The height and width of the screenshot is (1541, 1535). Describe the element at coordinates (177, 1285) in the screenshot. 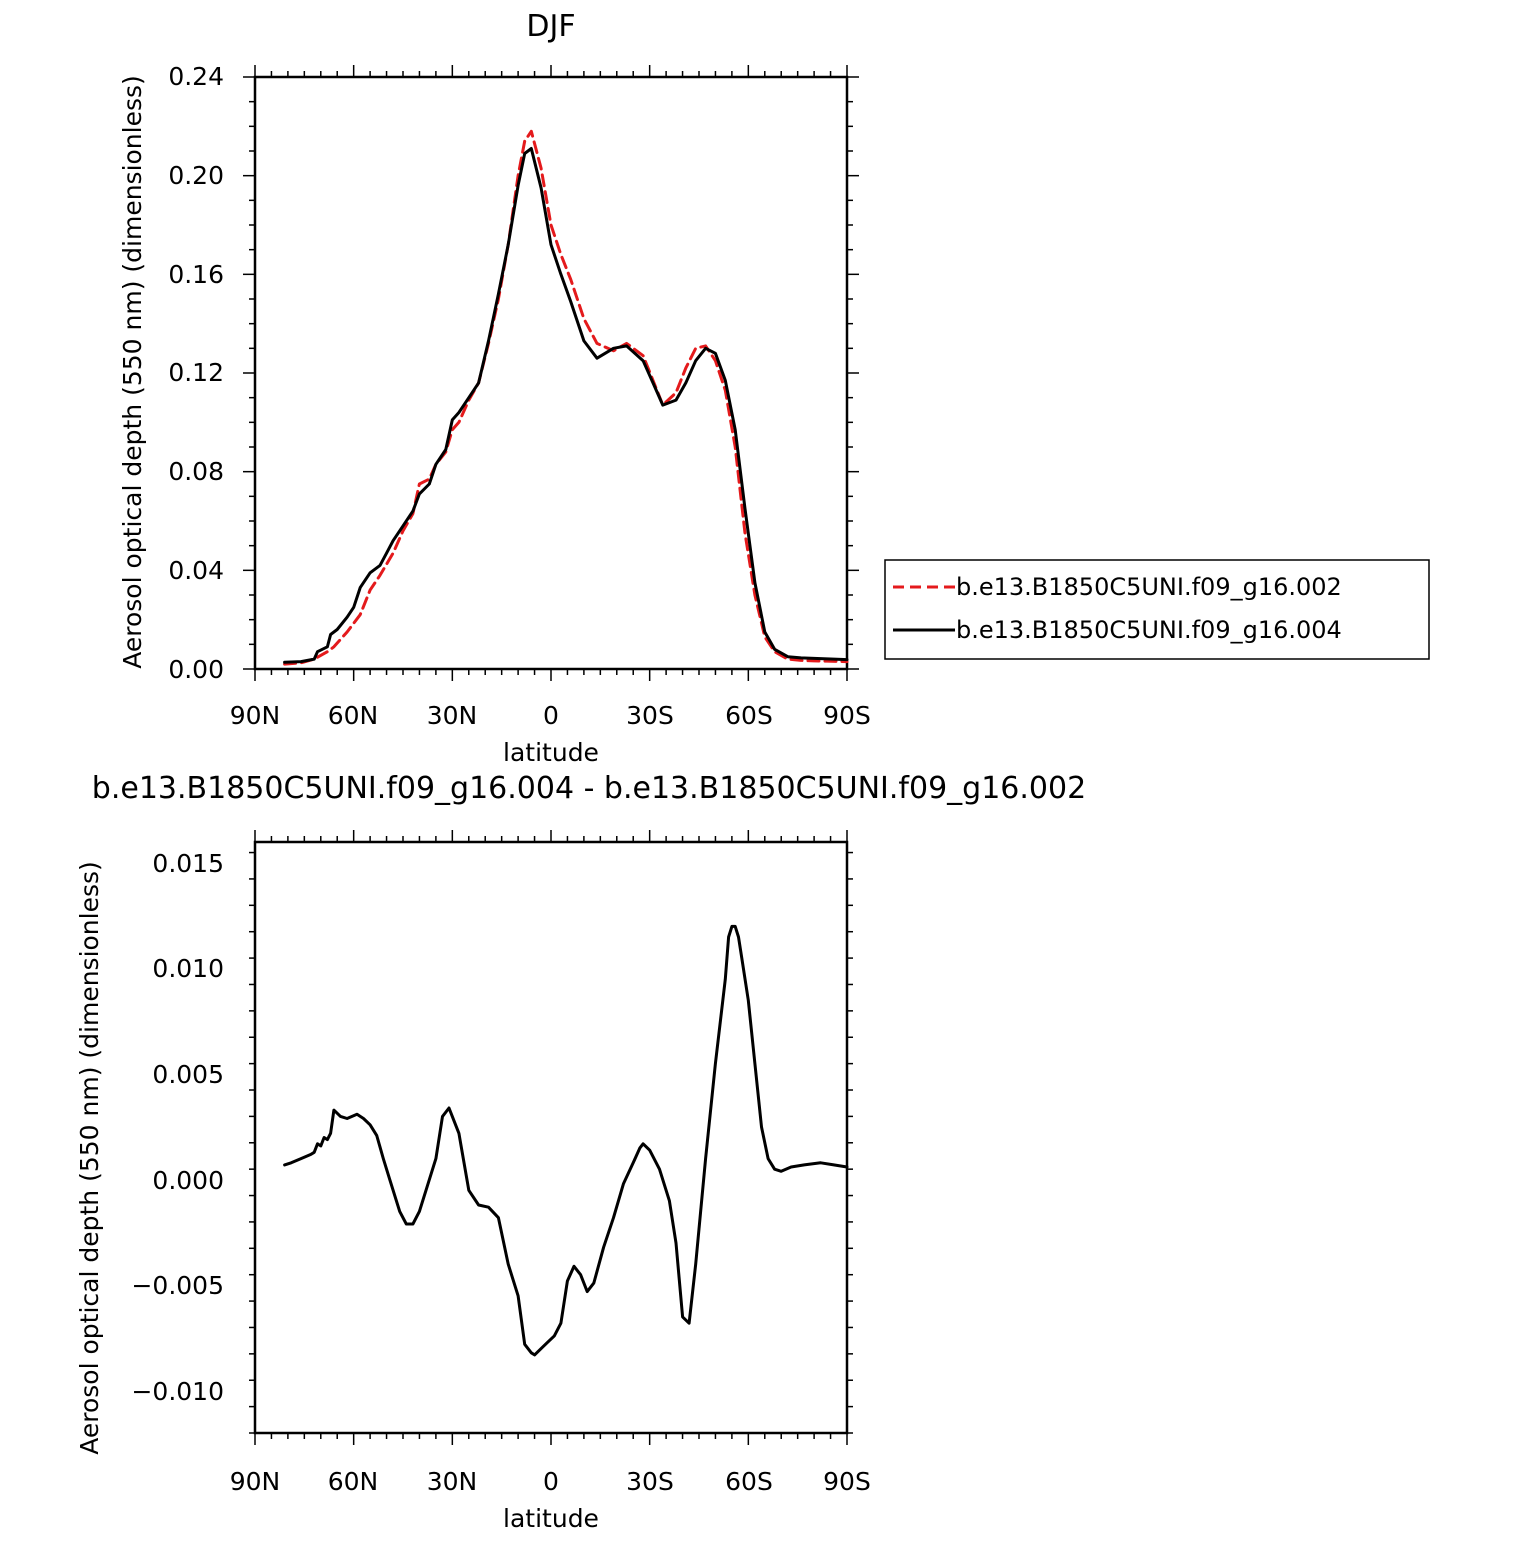

I see `y-tick-label: −0.005` at that location.